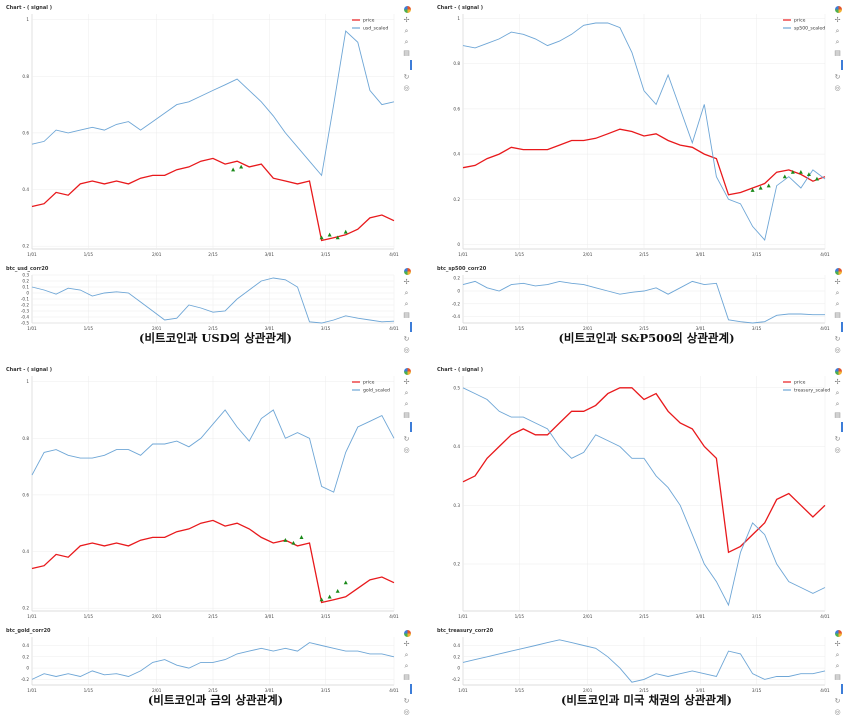  I want to click on y-tick-label: 1, so click(458, 18).